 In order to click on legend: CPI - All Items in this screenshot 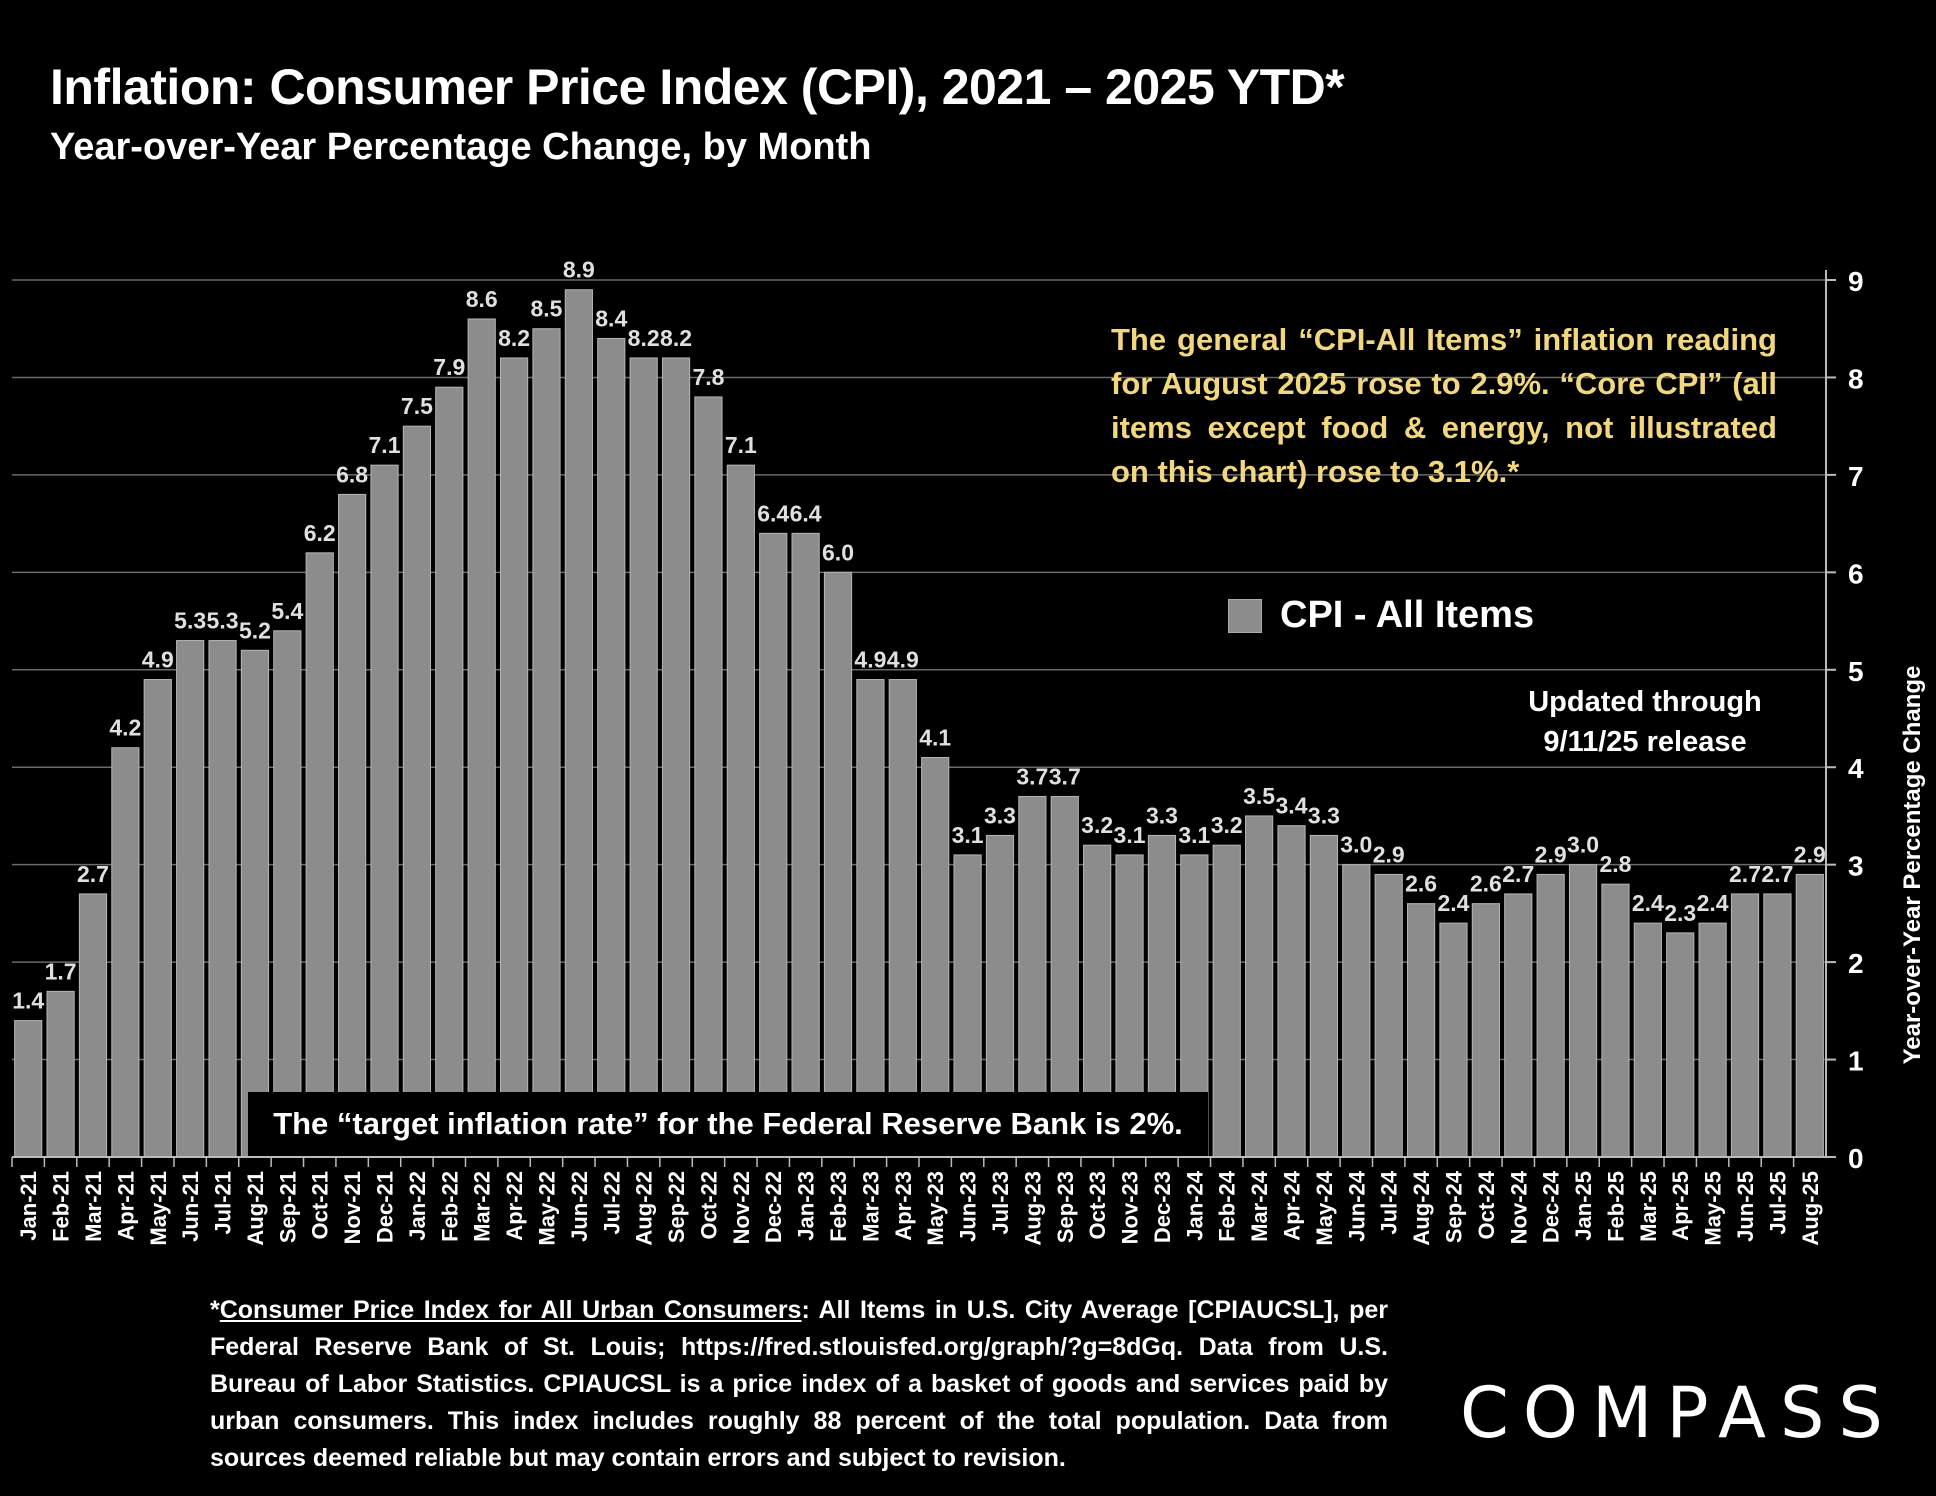, I will do `click(1381, 615)`.